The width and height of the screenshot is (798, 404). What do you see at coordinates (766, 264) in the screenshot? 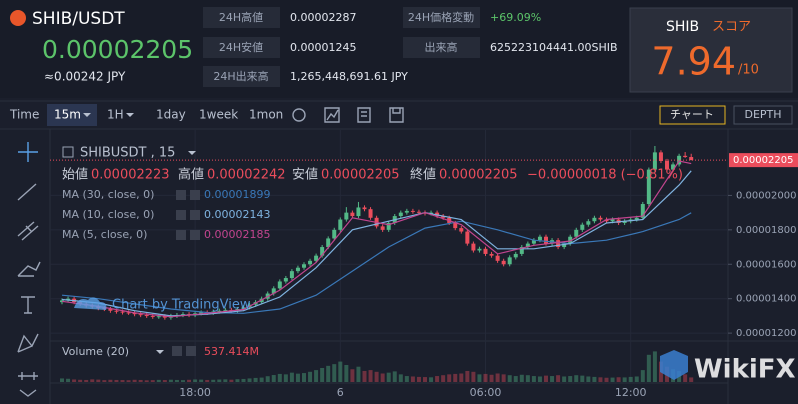
I see `y-tick-label: 0.00001600` at bounding box center [766, 264].